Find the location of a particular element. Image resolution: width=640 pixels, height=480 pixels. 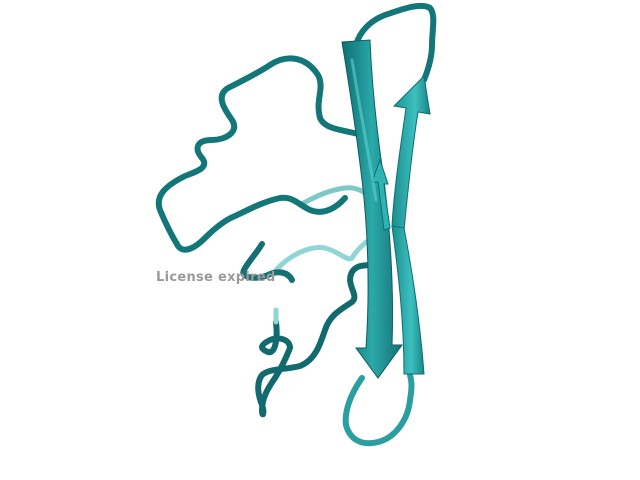

beta-strand-2-lower is located at coordinates (408, 300).